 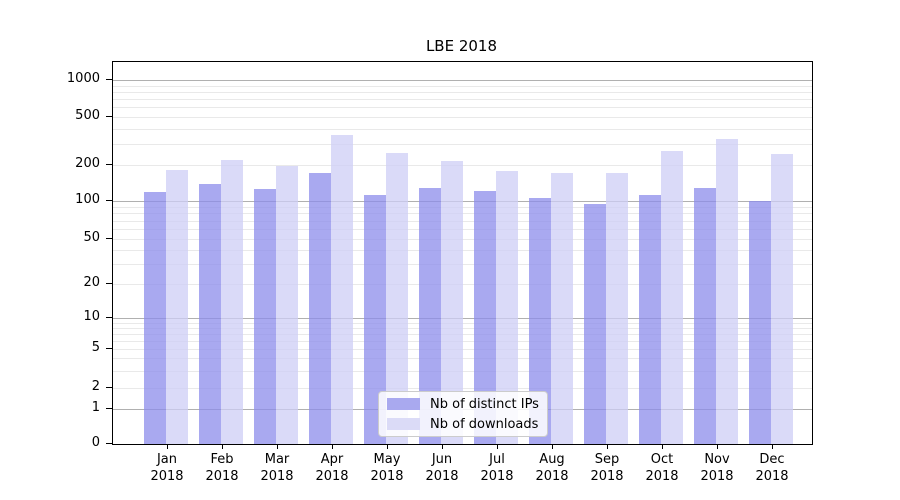 What do you see at coordinates (387, 468) in the screenshot?
I see `x-tick-label: May 2018` at bounding box center [387, 468].